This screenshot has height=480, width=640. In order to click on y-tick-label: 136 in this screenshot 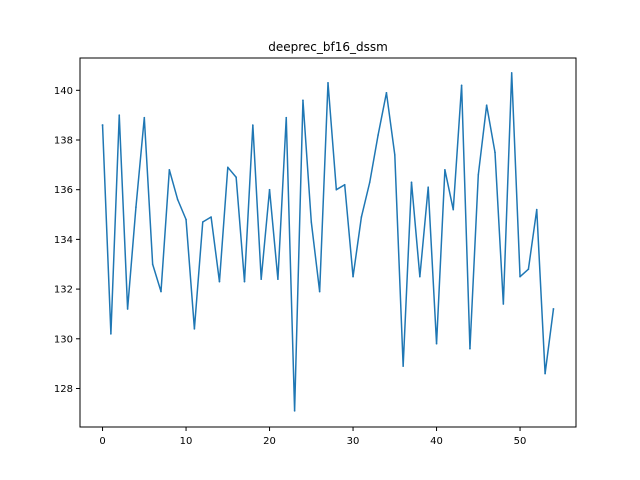, I will do `click(63, 190)`.